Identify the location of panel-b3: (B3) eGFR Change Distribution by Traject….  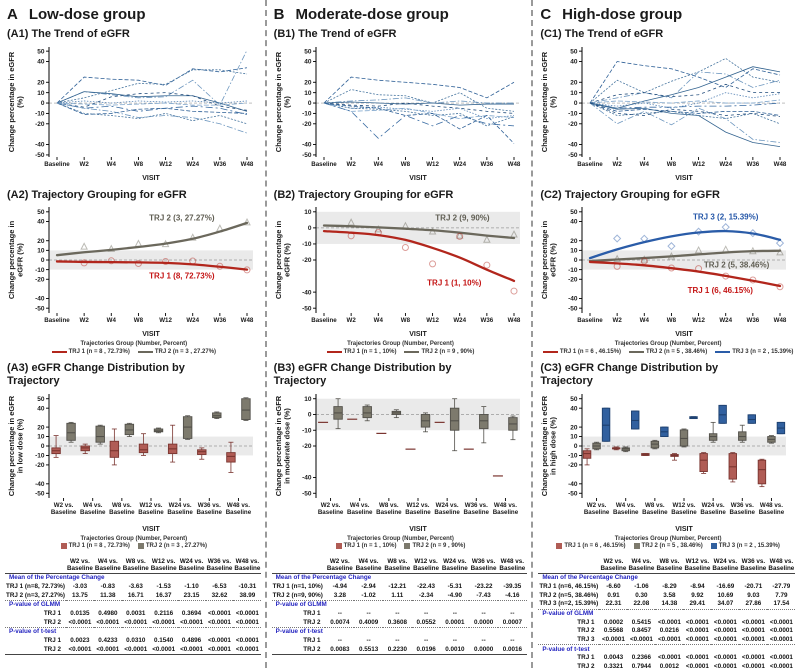
(401, 458).